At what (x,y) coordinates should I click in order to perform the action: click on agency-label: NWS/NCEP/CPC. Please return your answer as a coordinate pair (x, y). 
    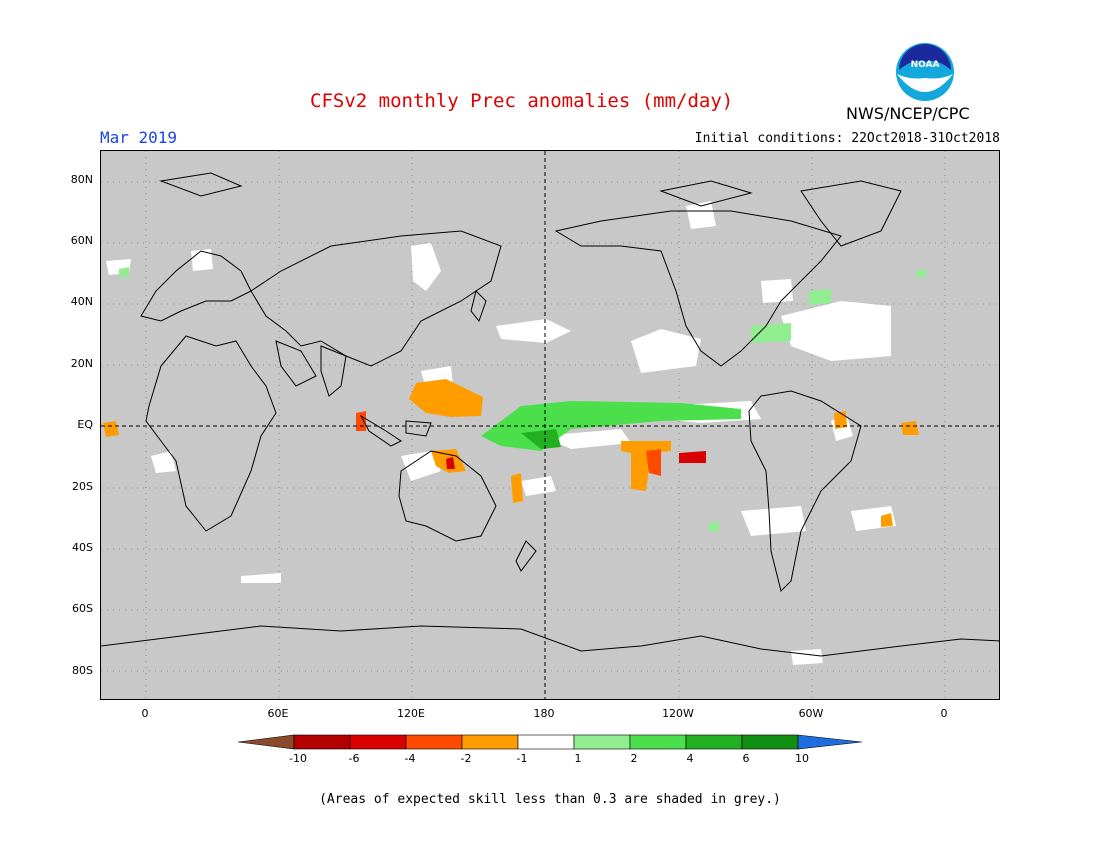
    Looking at the image, I should click on (908, 113).